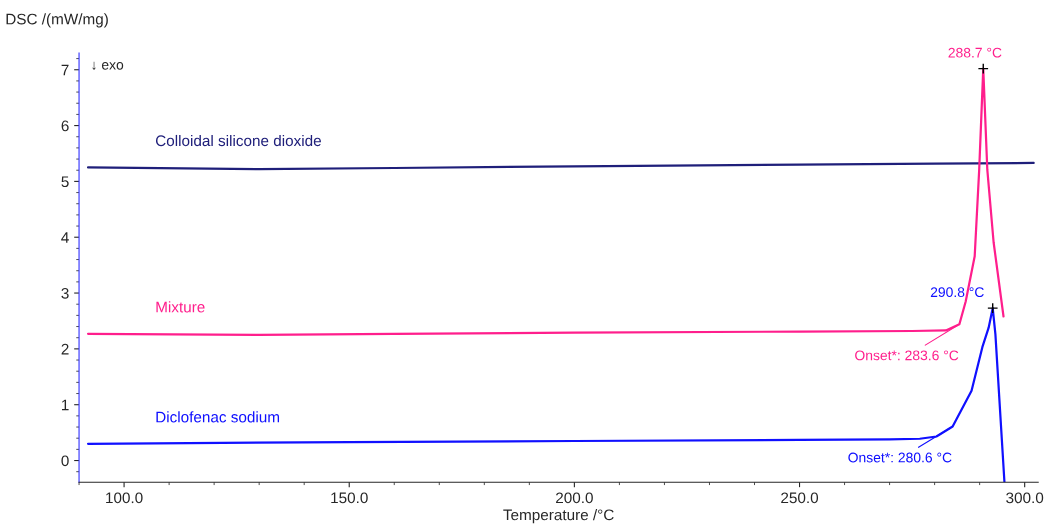 This screenshot has width=1054, height=530. I want to click on y-tick-label: 4, so click(65, 237).